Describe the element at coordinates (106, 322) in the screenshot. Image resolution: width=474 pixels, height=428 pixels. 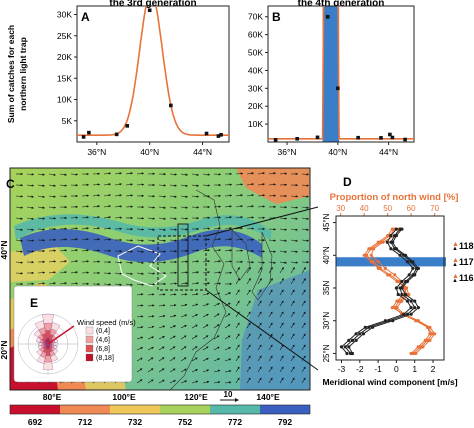
I see `wind-rose-legend-title: Wind speed (m/s)` at that location.